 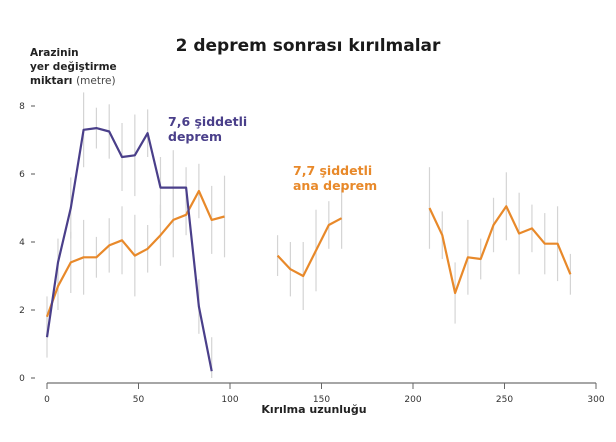 I want to click on x-tick-label: 200, so click(x=412, y=400).